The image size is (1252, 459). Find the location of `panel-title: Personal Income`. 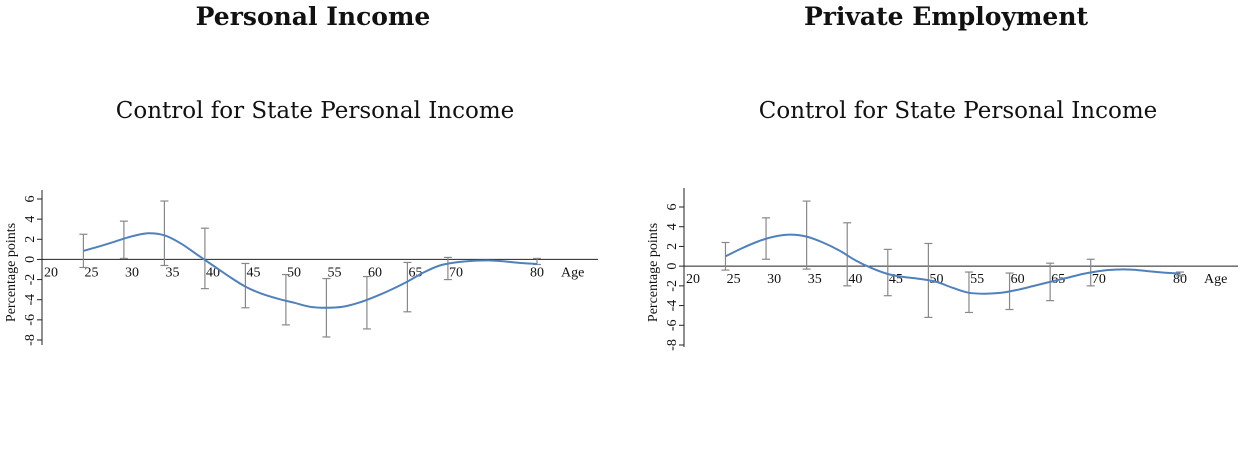

panel-title: Personal Income is located at coordinates (313, 16).